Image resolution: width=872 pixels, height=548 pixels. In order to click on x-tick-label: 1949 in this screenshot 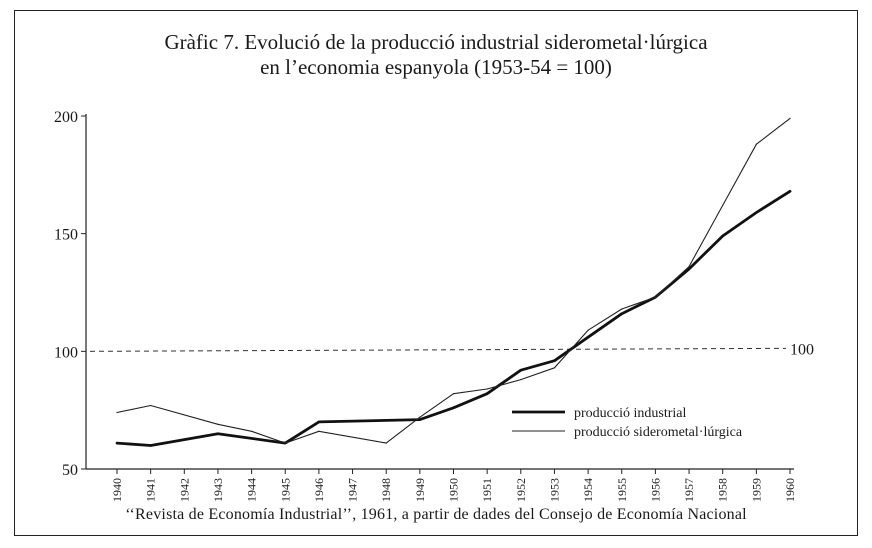, I will do `click(420, 490)`.